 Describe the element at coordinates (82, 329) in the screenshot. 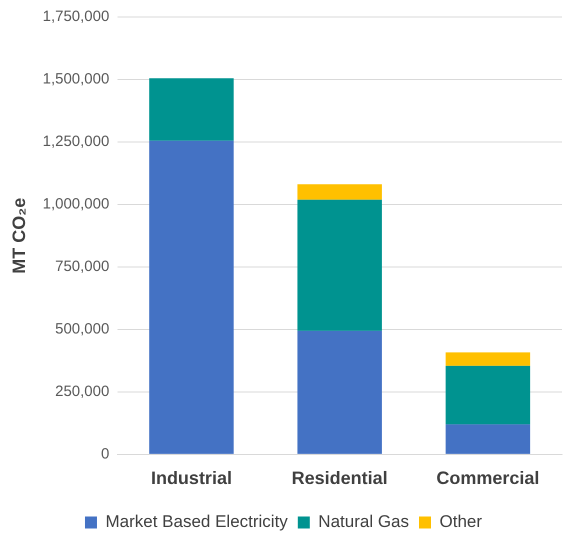

I see `y-tick-label: 500,000` at that location.